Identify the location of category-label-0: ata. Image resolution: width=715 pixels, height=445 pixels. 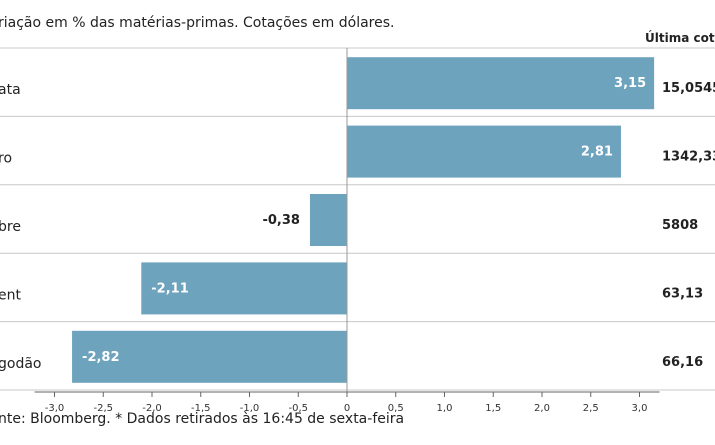
(10, 90).